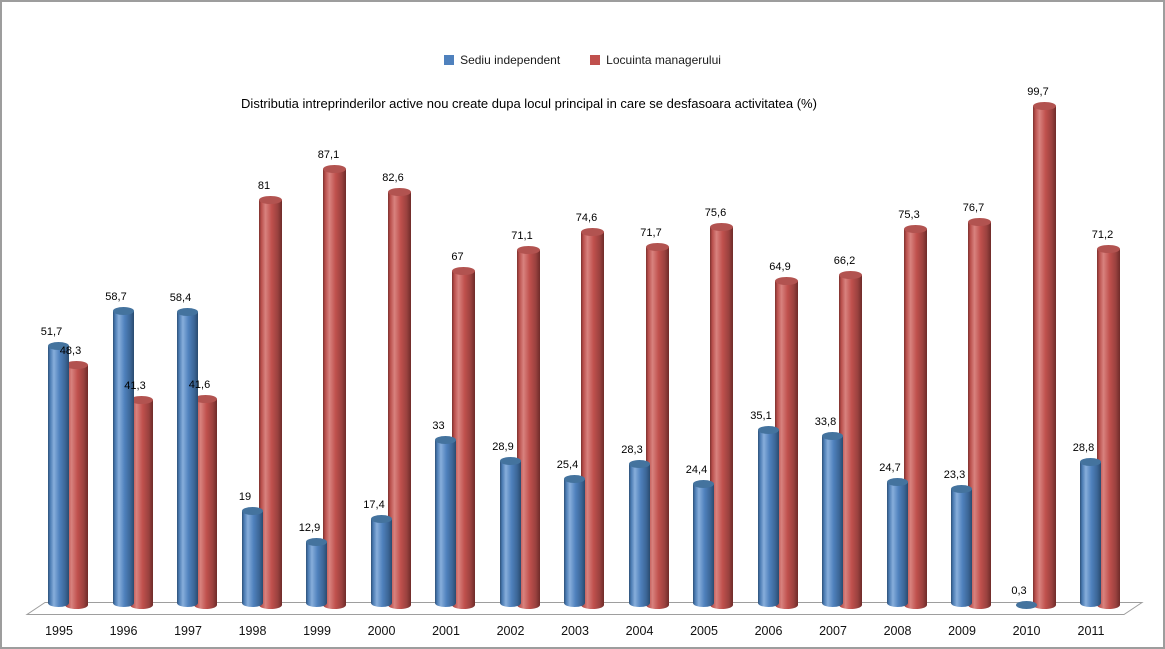 This screenshot has width=1165, height=649. I want to click on data-label-sediu-independent-2005: 24,4, so click(696, 469).